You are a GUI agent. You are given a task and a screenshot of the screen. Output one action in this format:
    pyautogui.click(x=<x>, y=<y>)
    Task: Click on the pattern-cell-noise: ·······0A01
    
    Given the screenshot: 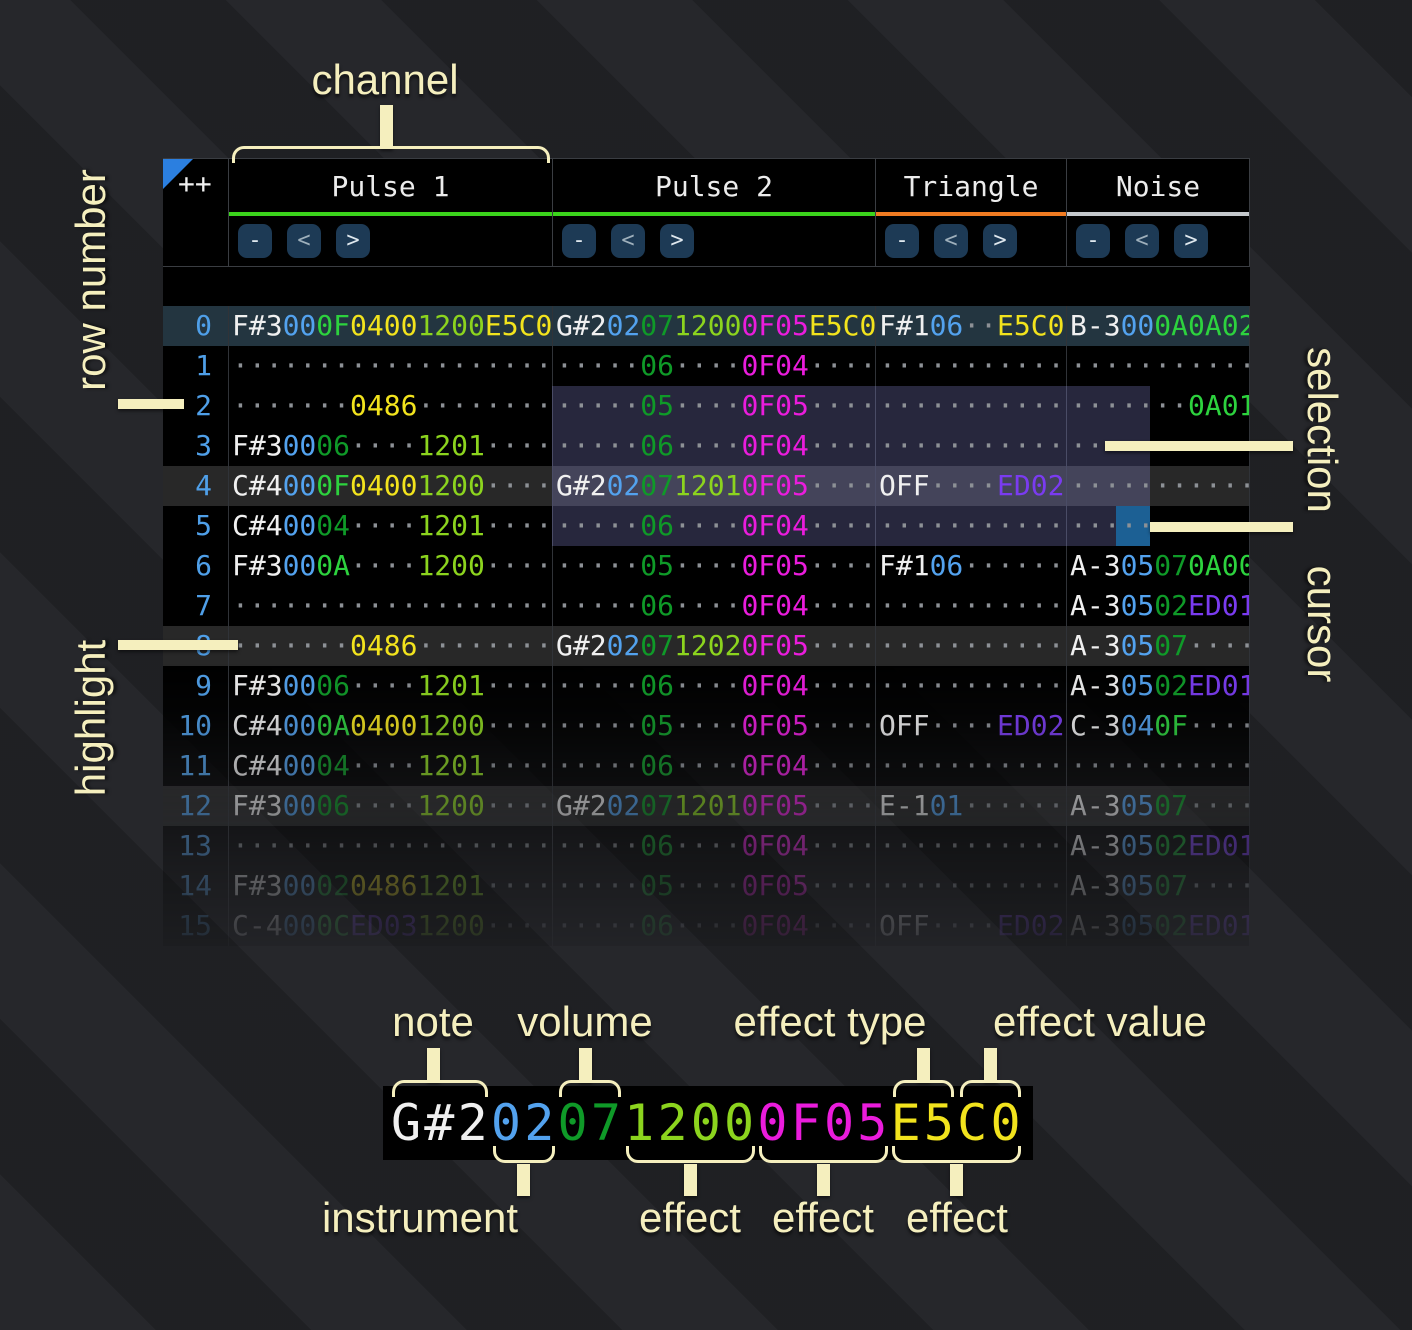 What is the action you would take?
    pyautogui.click(x=1158, y=406)
    